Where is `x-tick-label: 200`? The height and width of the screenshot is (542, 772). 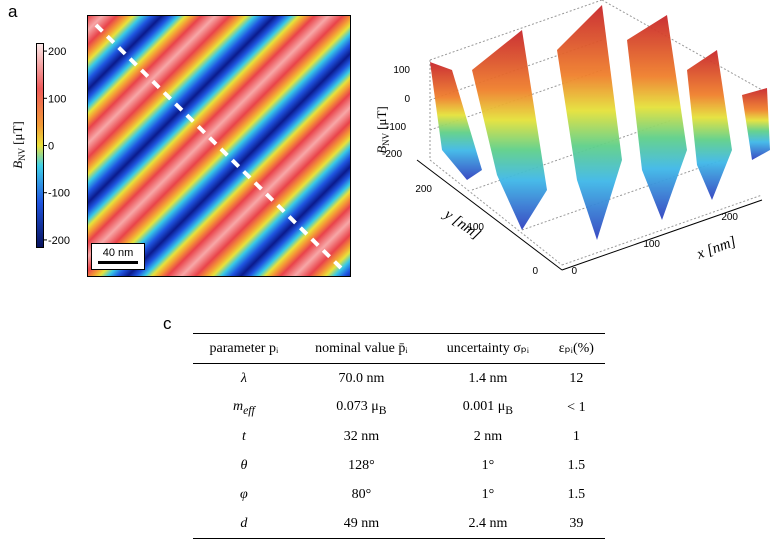 x-tick-label: 200 is located at coordinates (729, 217).